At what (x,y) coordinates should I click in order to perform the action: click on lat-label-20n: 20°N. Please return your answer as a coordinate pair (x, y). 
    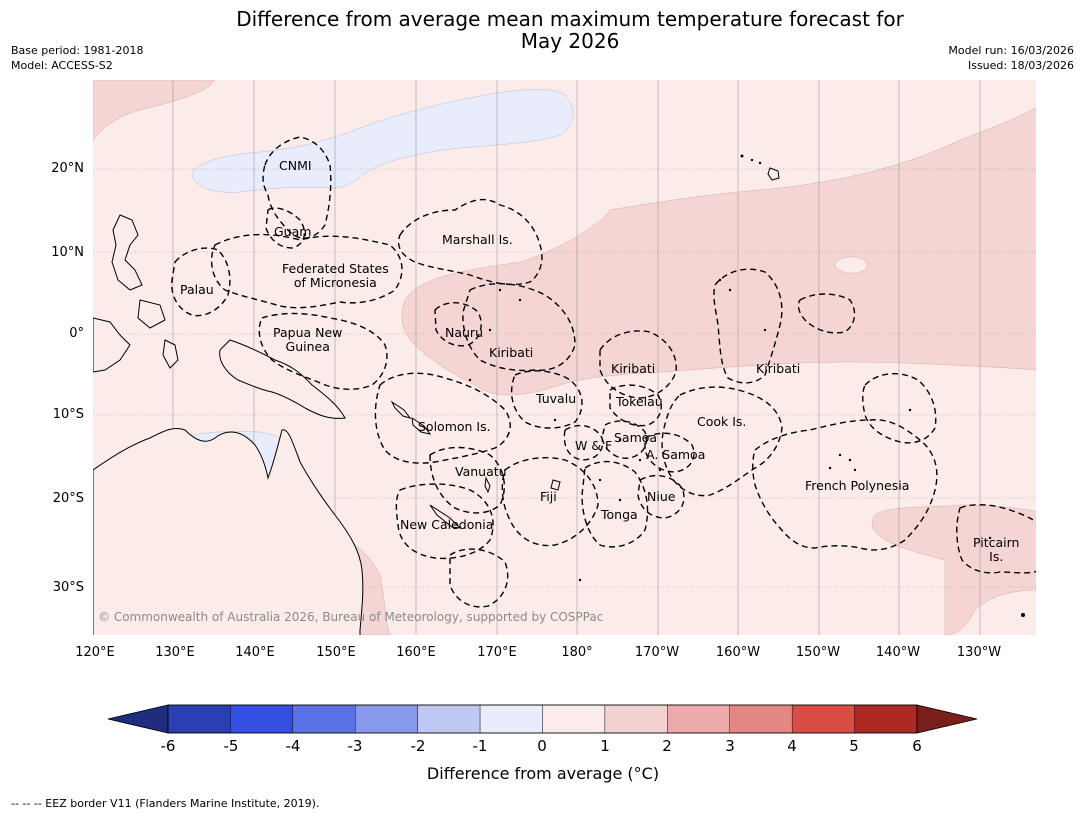
    Looking at the image, I should click on (67, 168).